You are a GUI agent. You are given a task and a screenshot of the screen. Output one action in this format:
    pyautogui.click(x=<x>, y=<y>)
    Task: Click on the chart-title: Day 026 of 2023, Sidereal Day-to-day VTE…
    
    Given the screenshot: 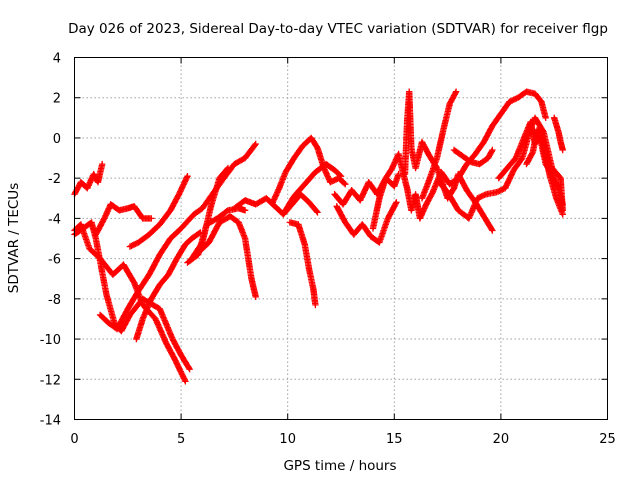 What is the action you would take?
    pyautogui.click(x=338, y=29)
    